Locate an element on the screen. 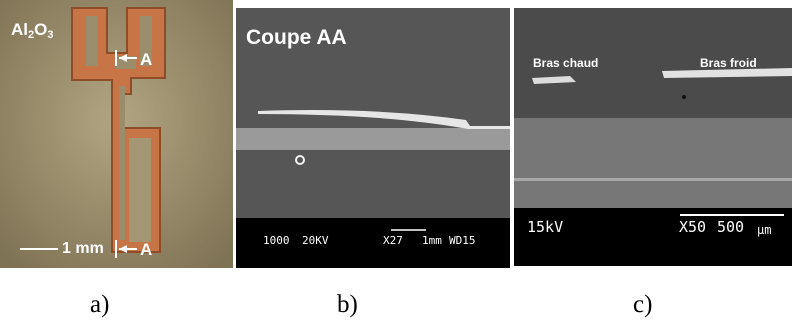 The width and height of the screenshot is (792, 326). panel-b-title: Coupe AA is located at coordinates (296, 37).